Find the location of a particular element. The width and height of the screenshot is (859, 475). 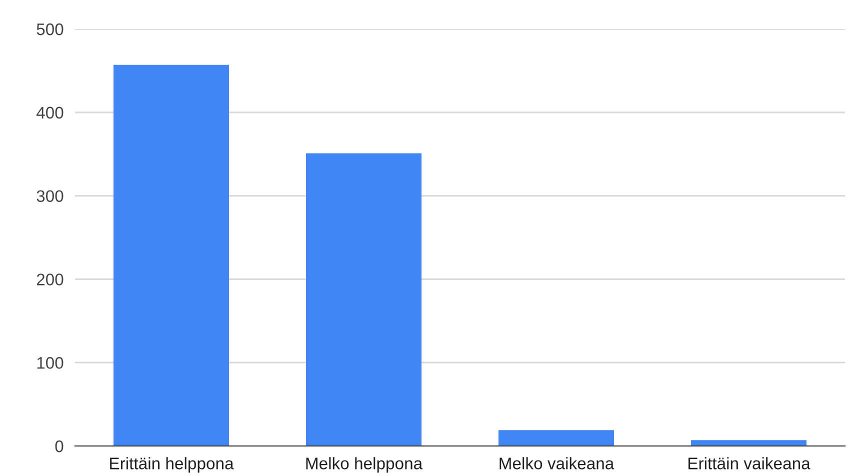

y-tick-label: 300 is located at coordinates (50, 196).